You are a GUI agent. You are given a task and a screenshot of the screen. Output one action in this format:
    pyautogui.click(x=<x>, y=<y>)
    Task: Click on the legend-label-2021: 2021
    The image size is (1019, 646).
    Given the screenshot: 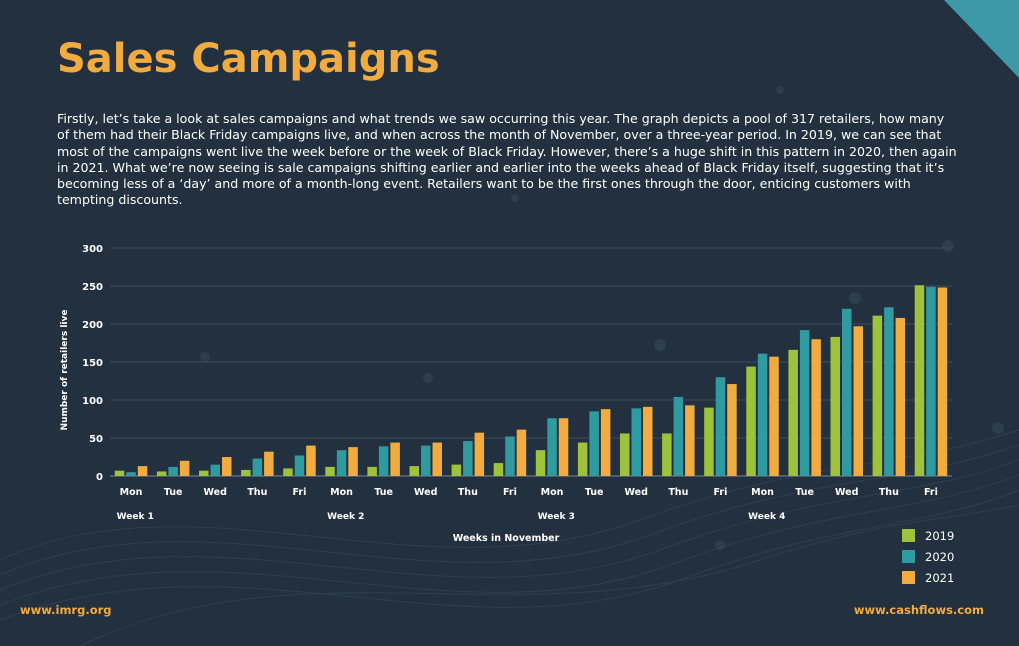 What is the action you would take?
    pyautogui.click(x=940, y=577)
    